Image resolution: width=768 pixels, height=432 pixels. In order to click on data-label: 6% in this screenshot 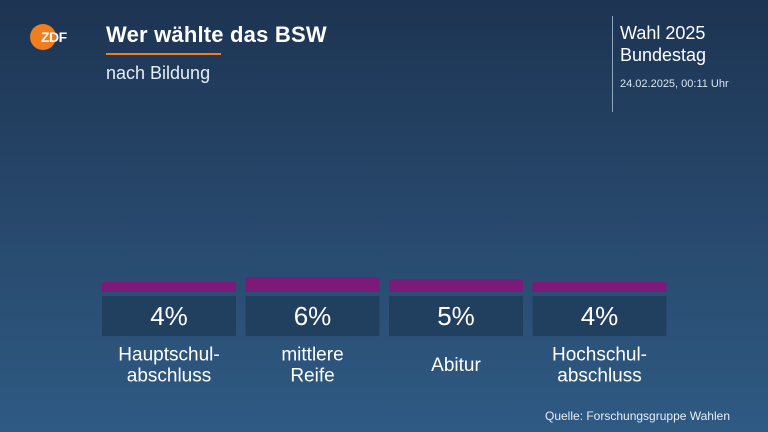, I will do `click(313, 316)`.